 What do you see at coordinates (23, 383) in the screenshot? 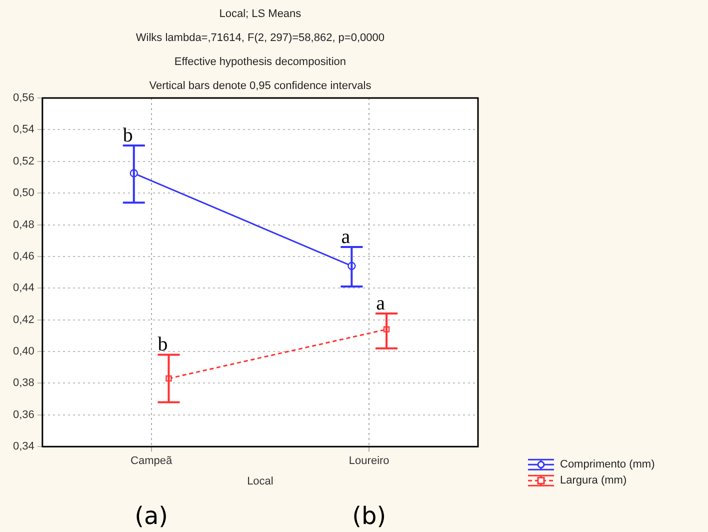
I see `y-tick-label: 0,38` at bounding box center [23, 383].